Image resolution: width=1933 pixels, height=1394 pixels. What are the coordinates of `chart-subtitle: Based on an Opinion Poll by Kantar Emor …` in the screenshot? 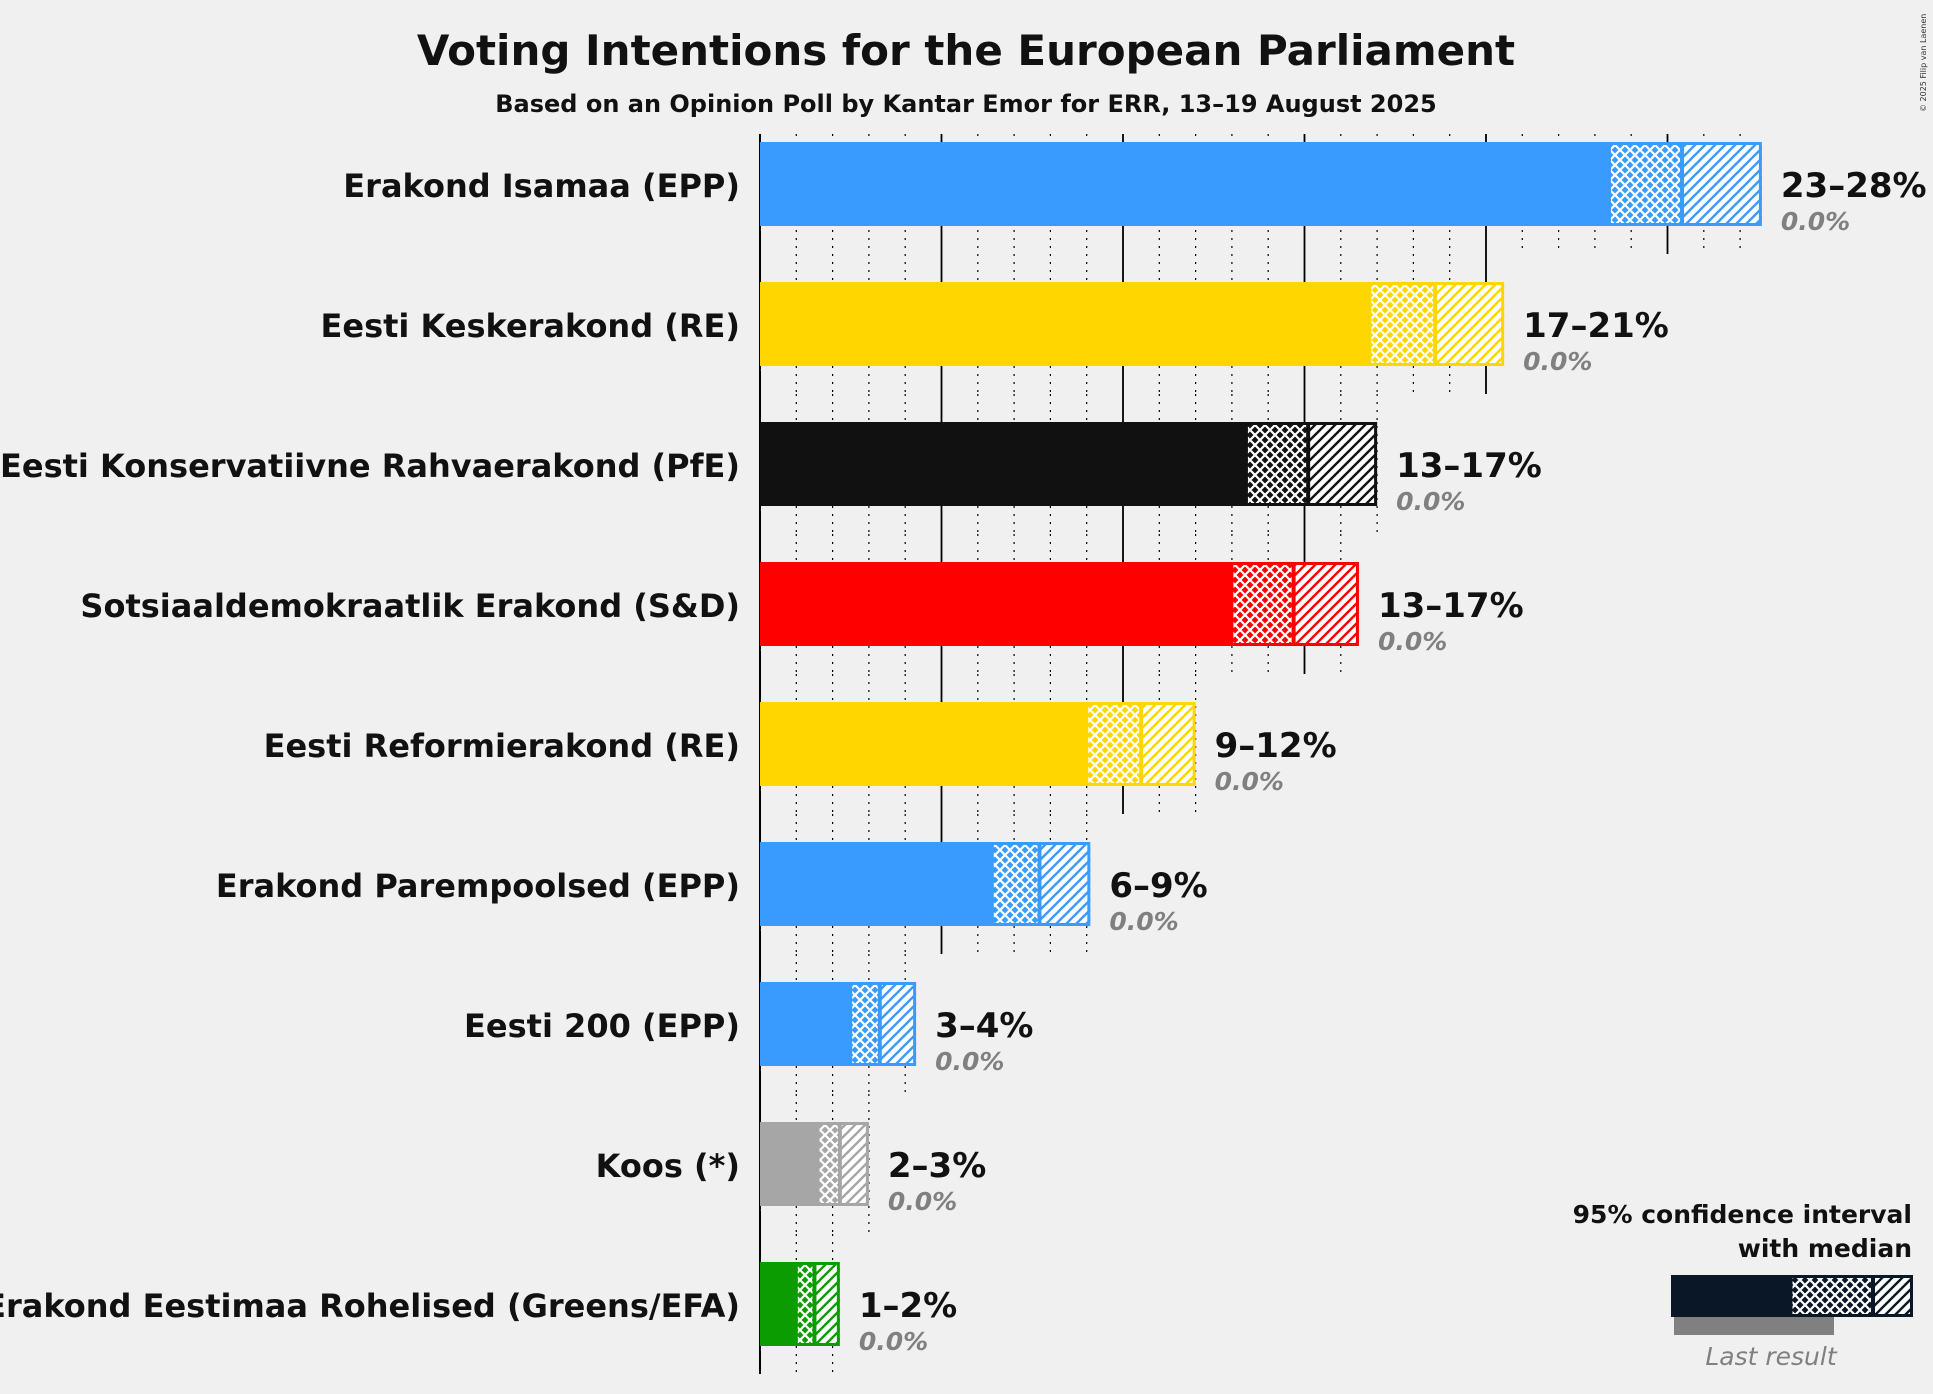 It's located at (965, 104).